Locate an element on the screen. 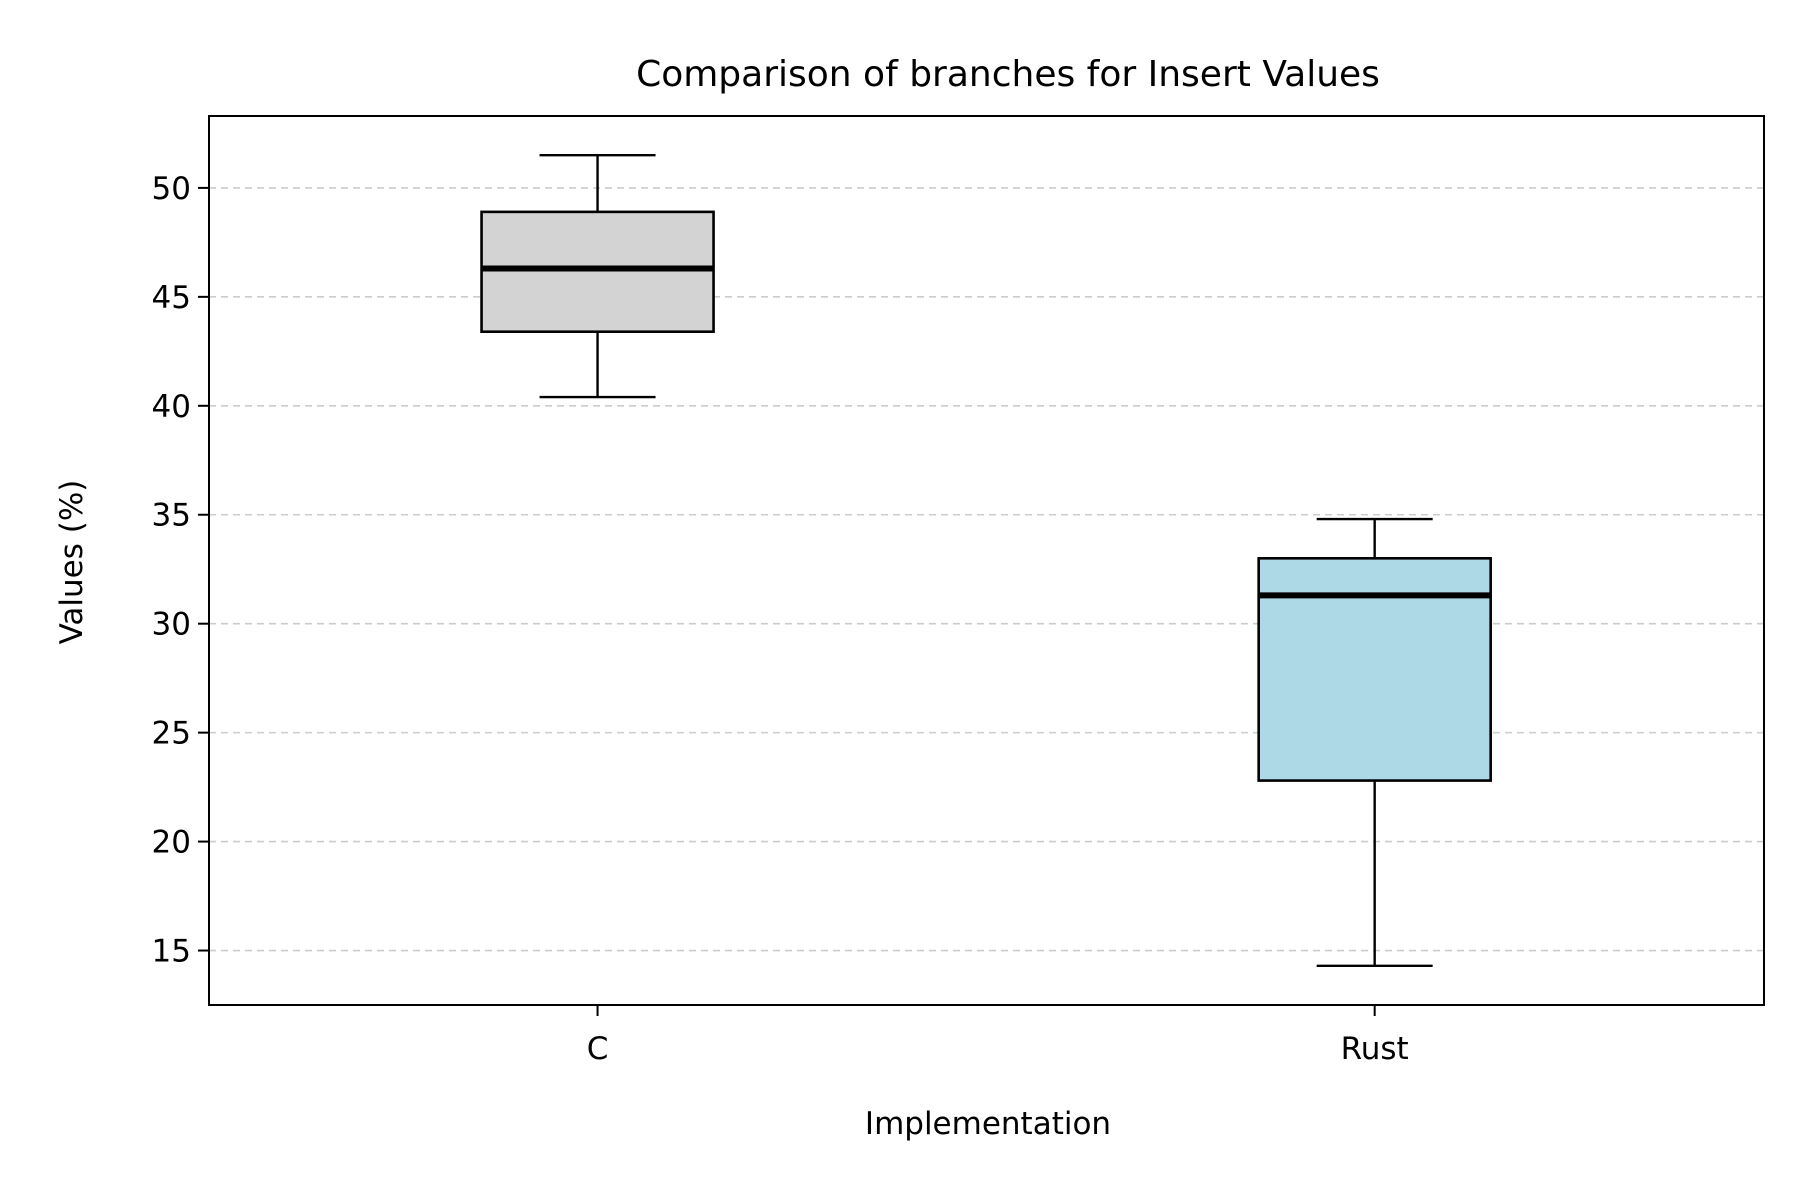 This screenshot has height=1200, width=1800. y-tick-label: 15 is located at coordinates (171, 952).